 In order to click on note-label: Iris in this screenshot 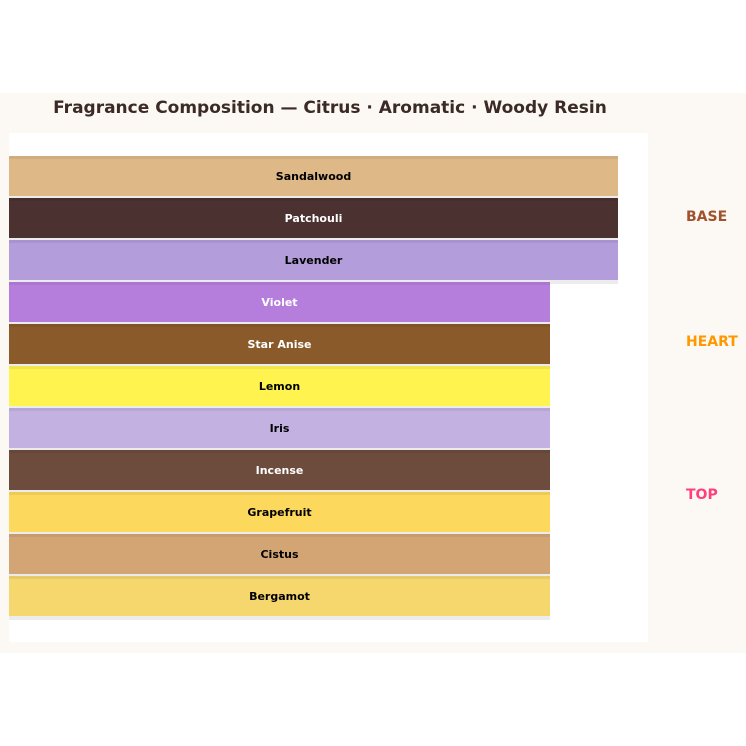, I will do `click(279, 428)`.